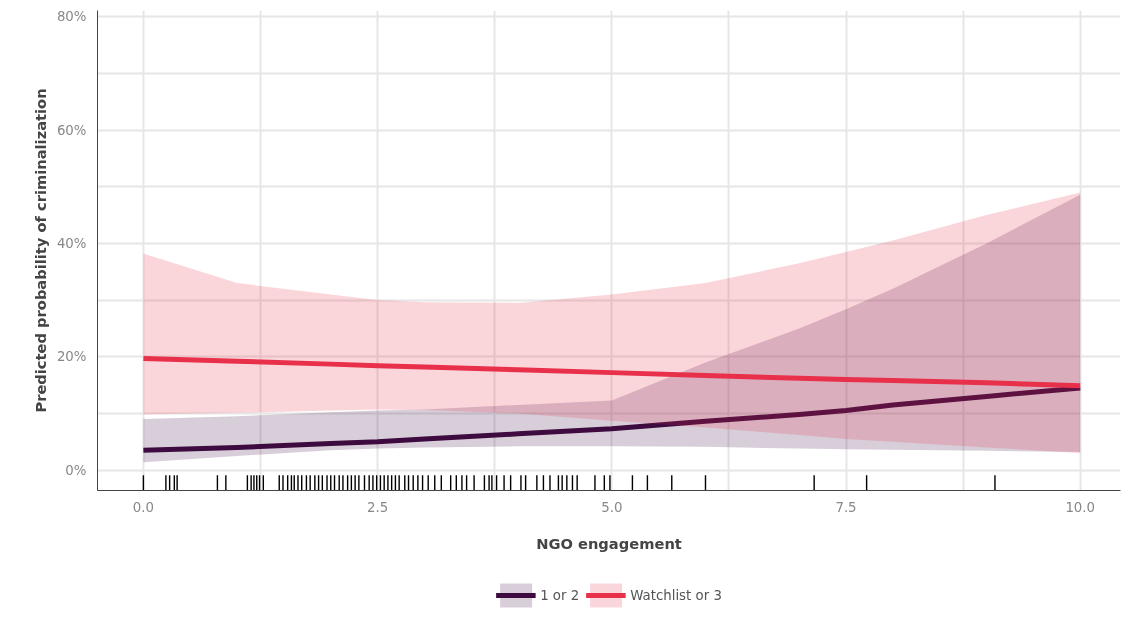  I want to click on x-tick-label: 10.0, so click(1080, 507).